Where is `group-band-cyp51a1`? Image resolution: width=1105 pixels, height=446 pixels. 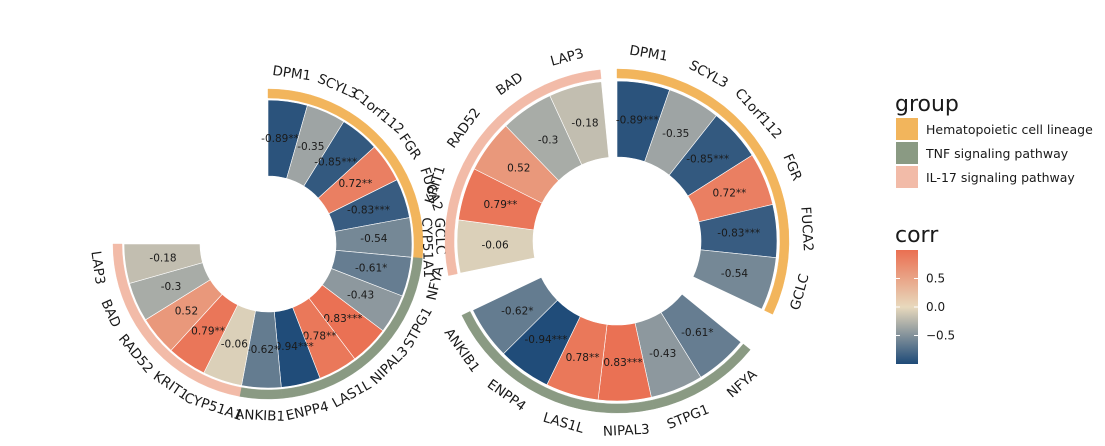
group-band-cyp51a1 is located at coordinates (451, 247).